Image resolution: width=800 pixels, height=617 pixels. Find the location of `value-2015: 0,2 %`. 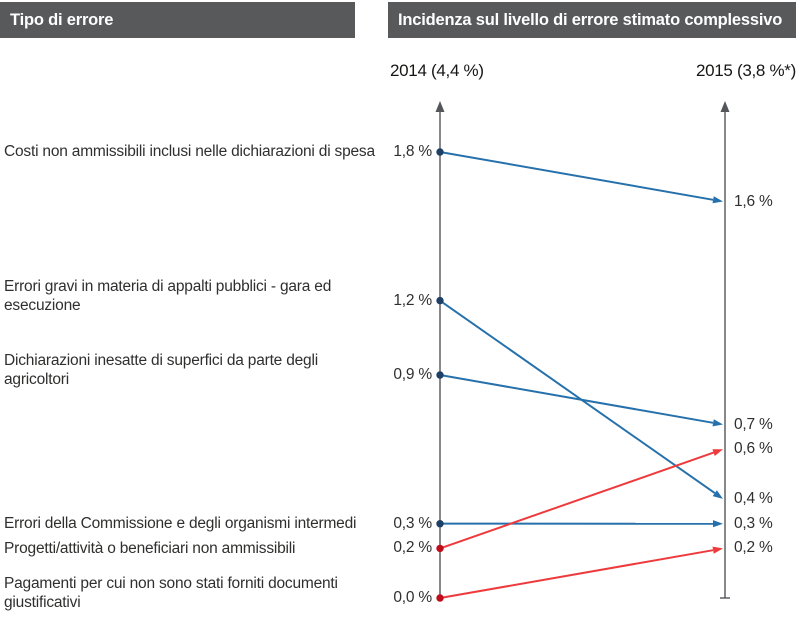

value-2015: 0,2 % is located at coordinates (753, 547).